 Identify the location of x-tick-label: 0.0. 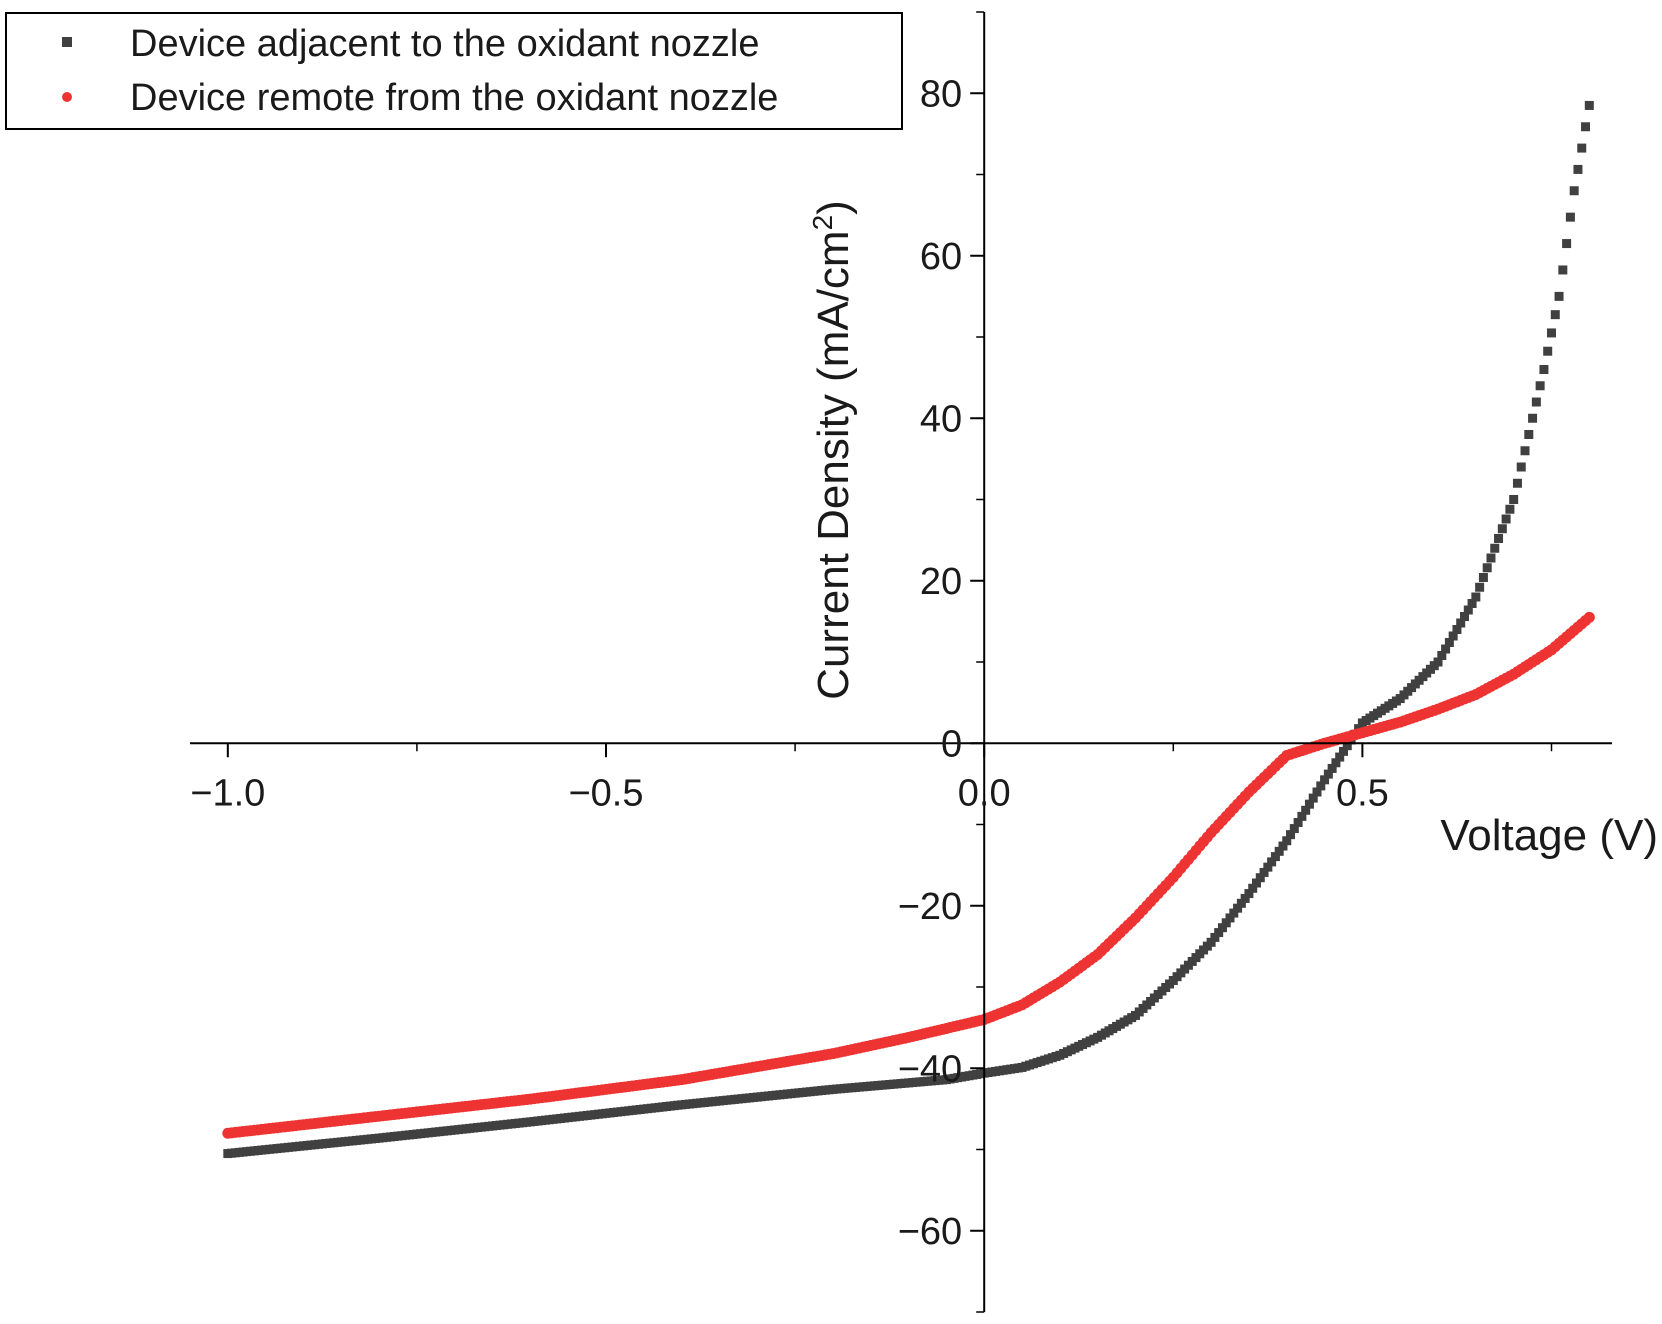
(984, 793).